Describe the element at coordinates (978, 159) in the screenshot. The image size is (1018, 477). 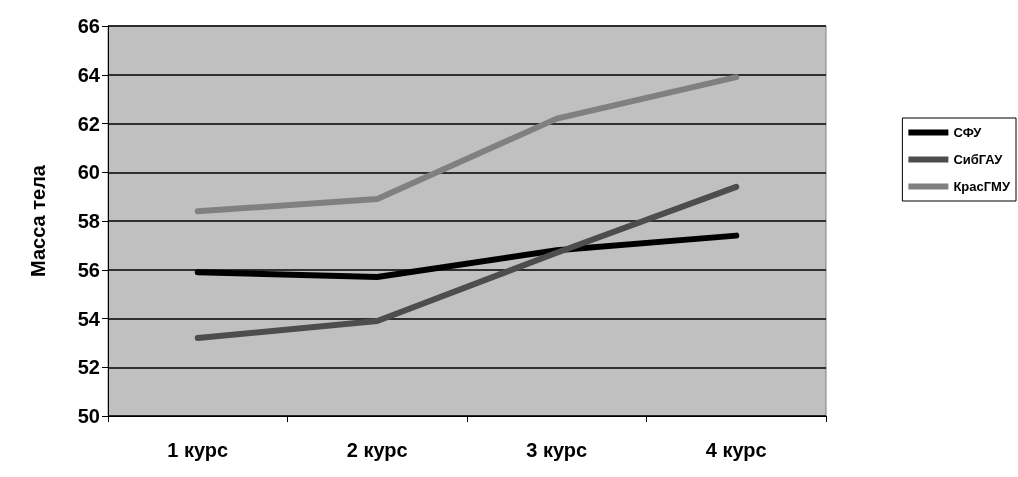
I see `legend-label: СибГАУ` at that location.